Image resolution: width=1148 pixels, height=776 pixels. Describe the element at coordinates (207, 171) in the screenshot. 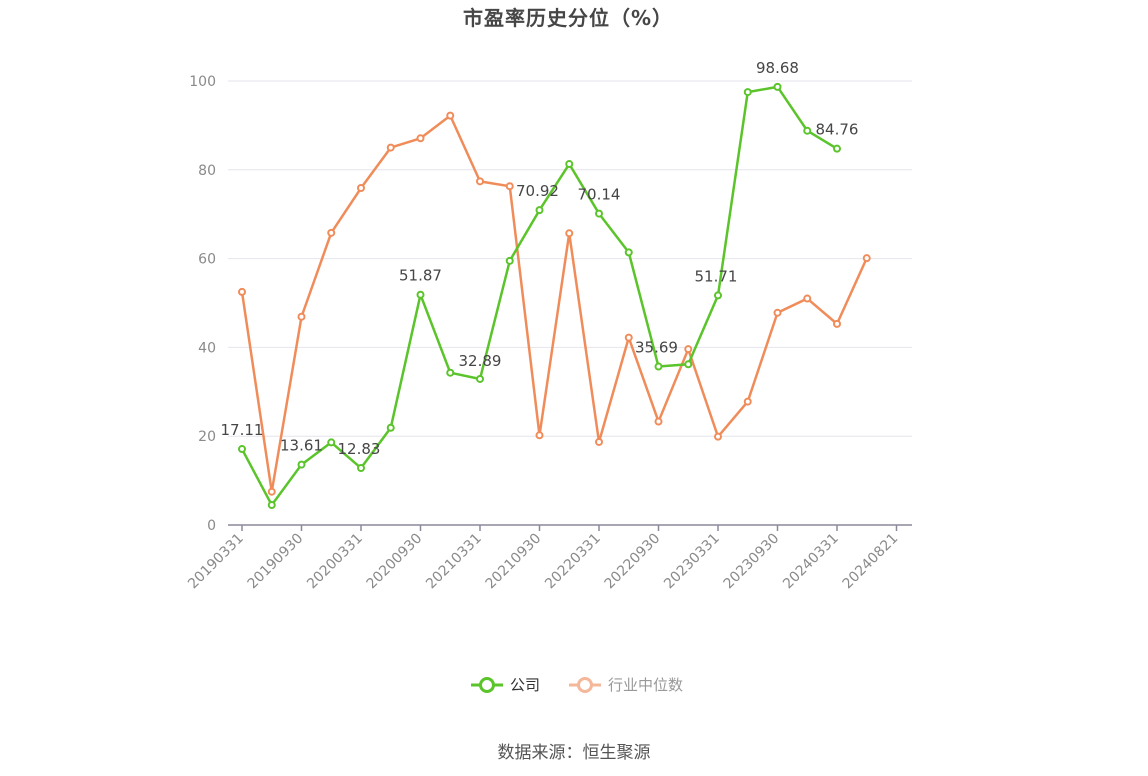

I see `y-tick-label: 80` at that location.